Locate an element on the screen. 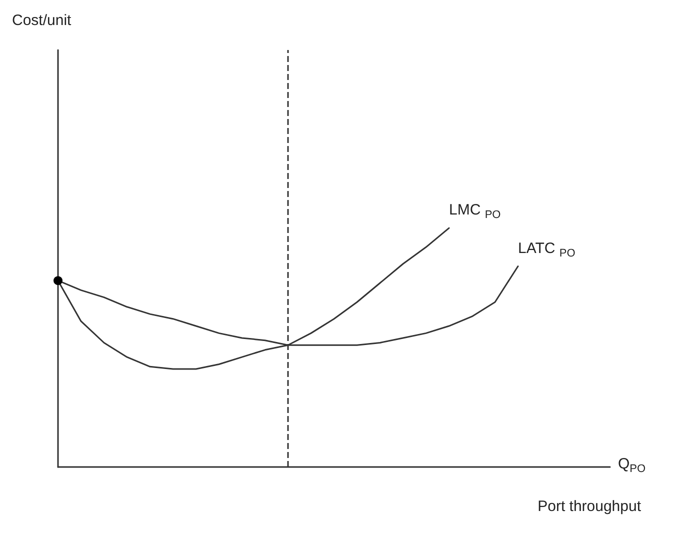 Image resolution: width=681 pixels, height=542 pixels. series-label: LATC PO is located at coordinates (547, 250).